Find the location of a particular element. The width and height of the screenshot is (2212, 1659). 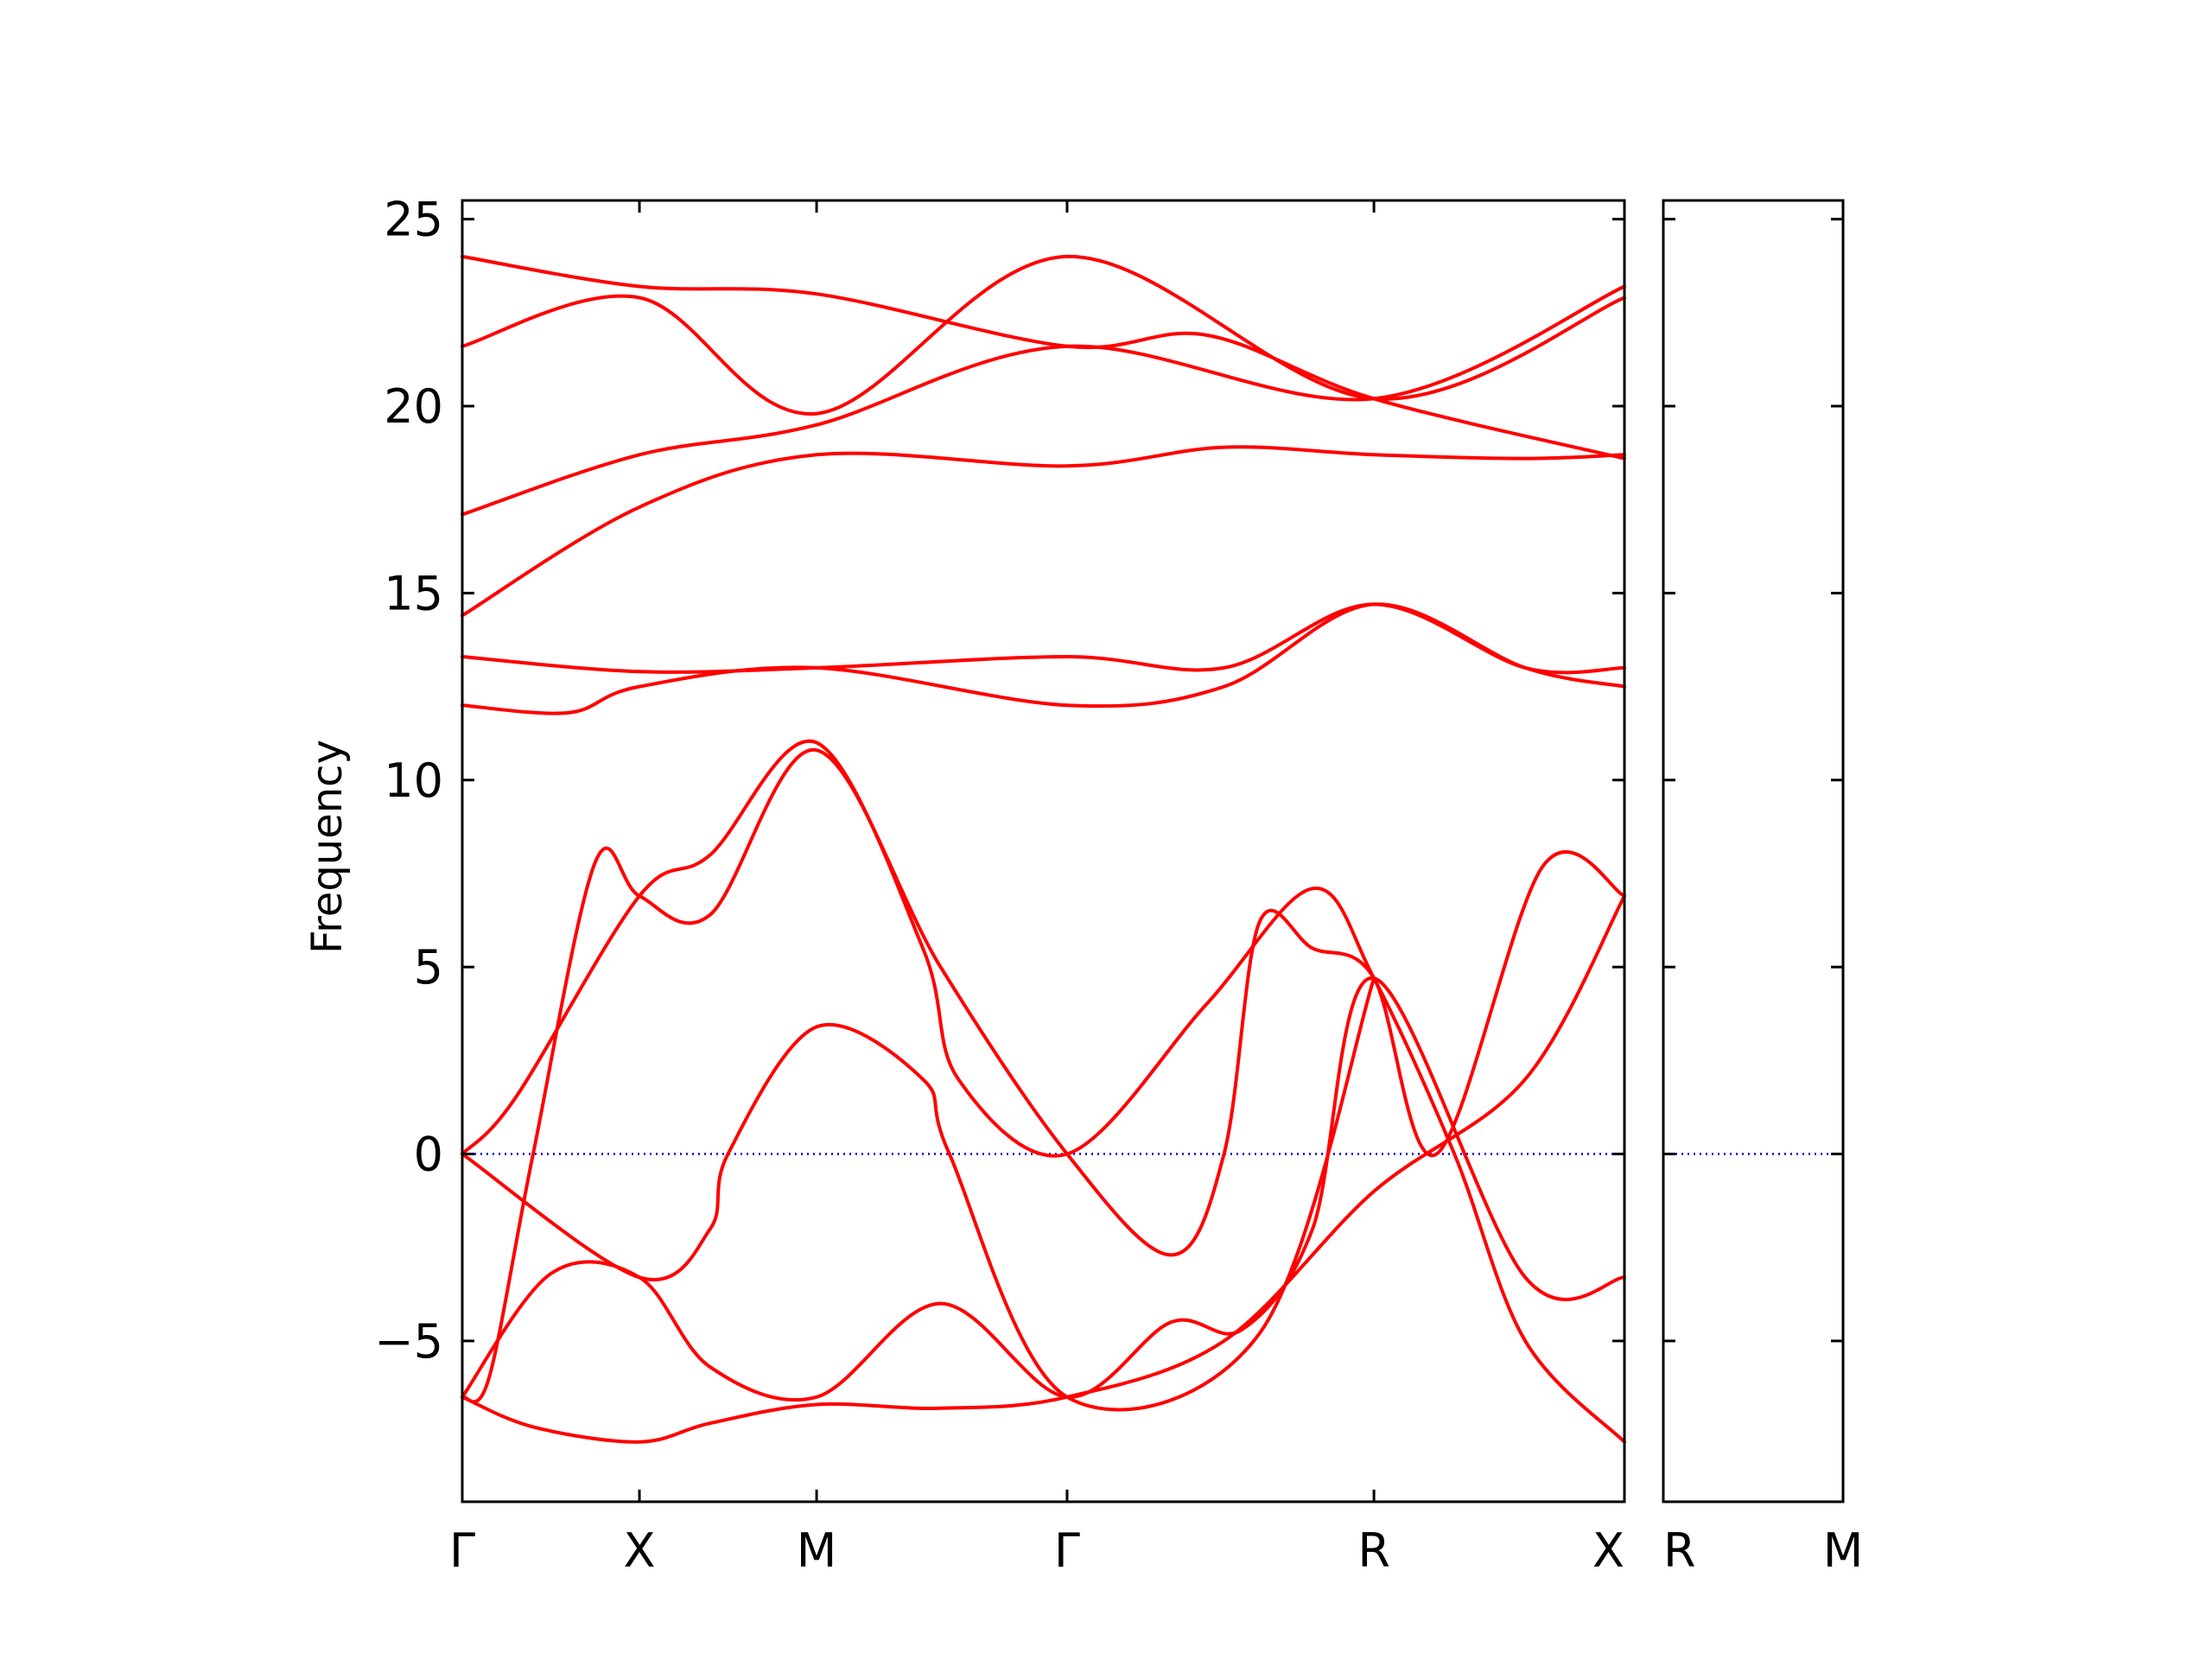

y-tick-label: 20 is located at coordinates (413, 406).